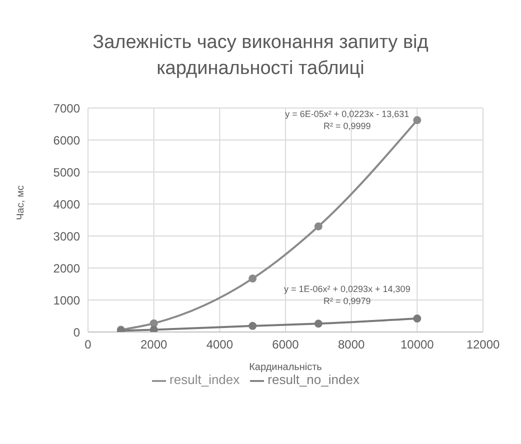 The height and width of the screenshot is (444, 521). Describe the element at coordinates (347, 120) in the screenshot. I see `annotation: y = 6E-05x² + 0,0223x - 13,631 R² = 0,9999` at that location.